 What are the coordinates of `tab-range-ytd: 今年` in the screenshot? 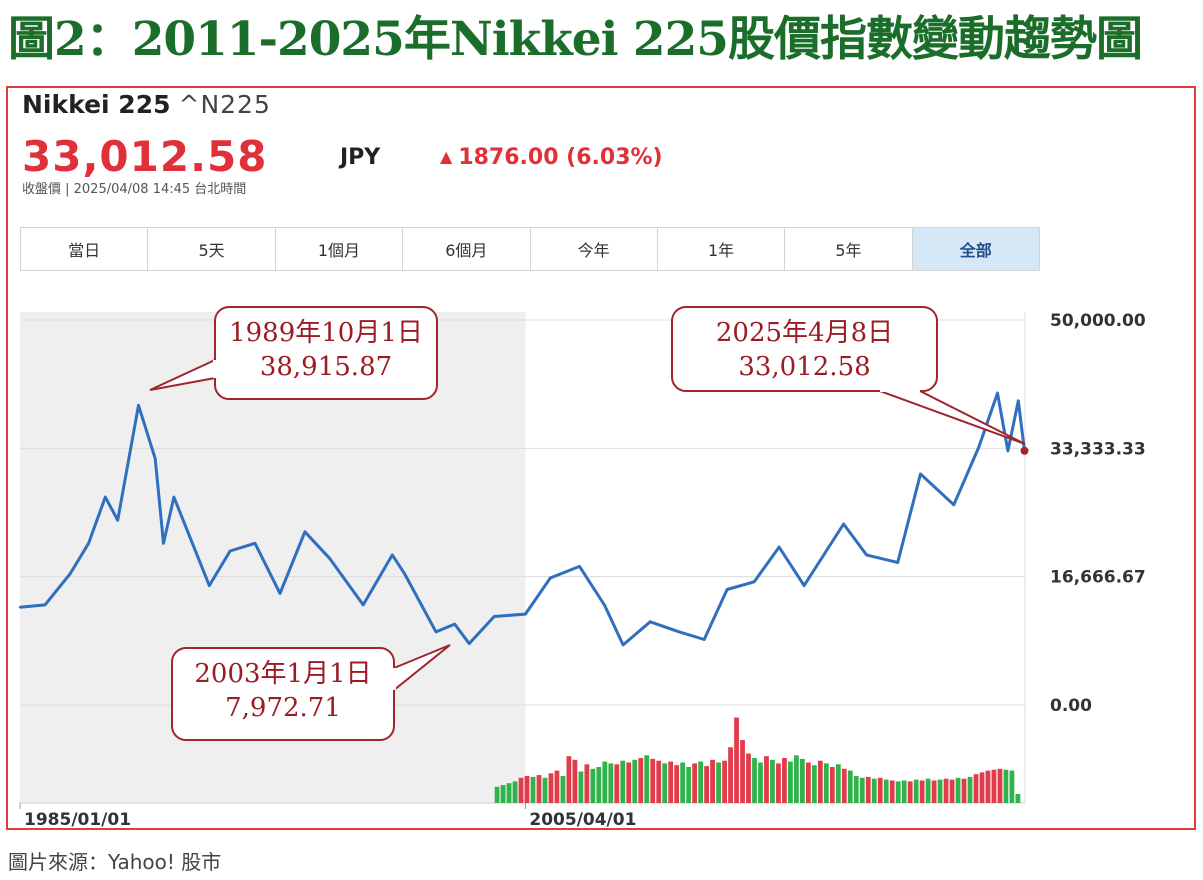 It's located at (594, 249).